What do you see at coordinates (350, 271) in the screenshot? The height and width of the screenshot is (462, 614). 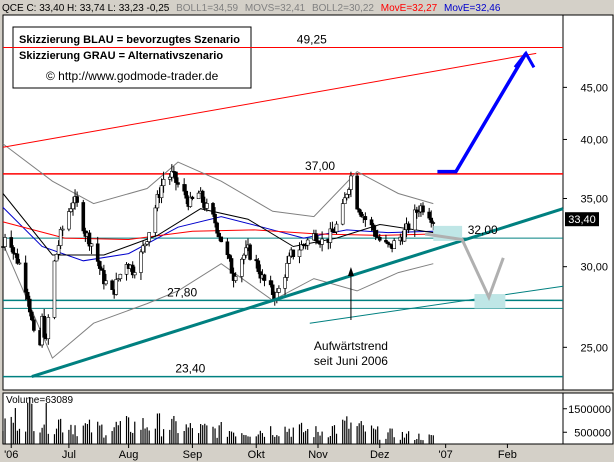 I see `trend-arrow-head` at bounding box center [350, 271].